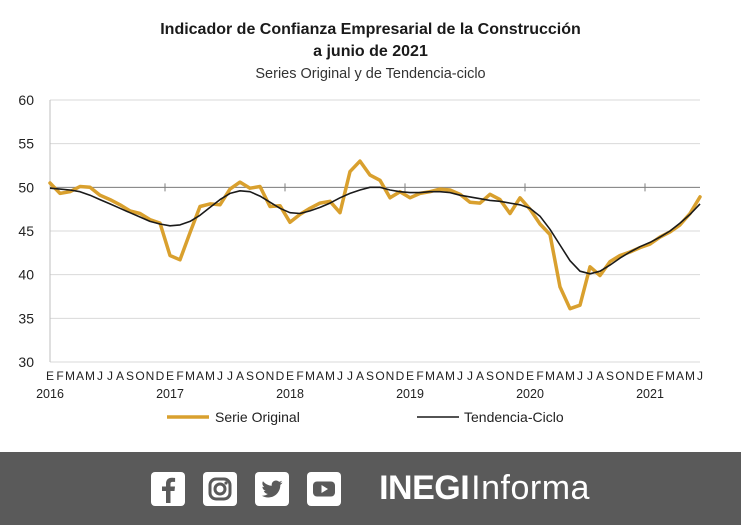 The width and height of the screenshot is (741, 525). What do you see at coordinates (220, 488) in the screenshot?
I see `instagram-icon` at bounding box center [220, 488].